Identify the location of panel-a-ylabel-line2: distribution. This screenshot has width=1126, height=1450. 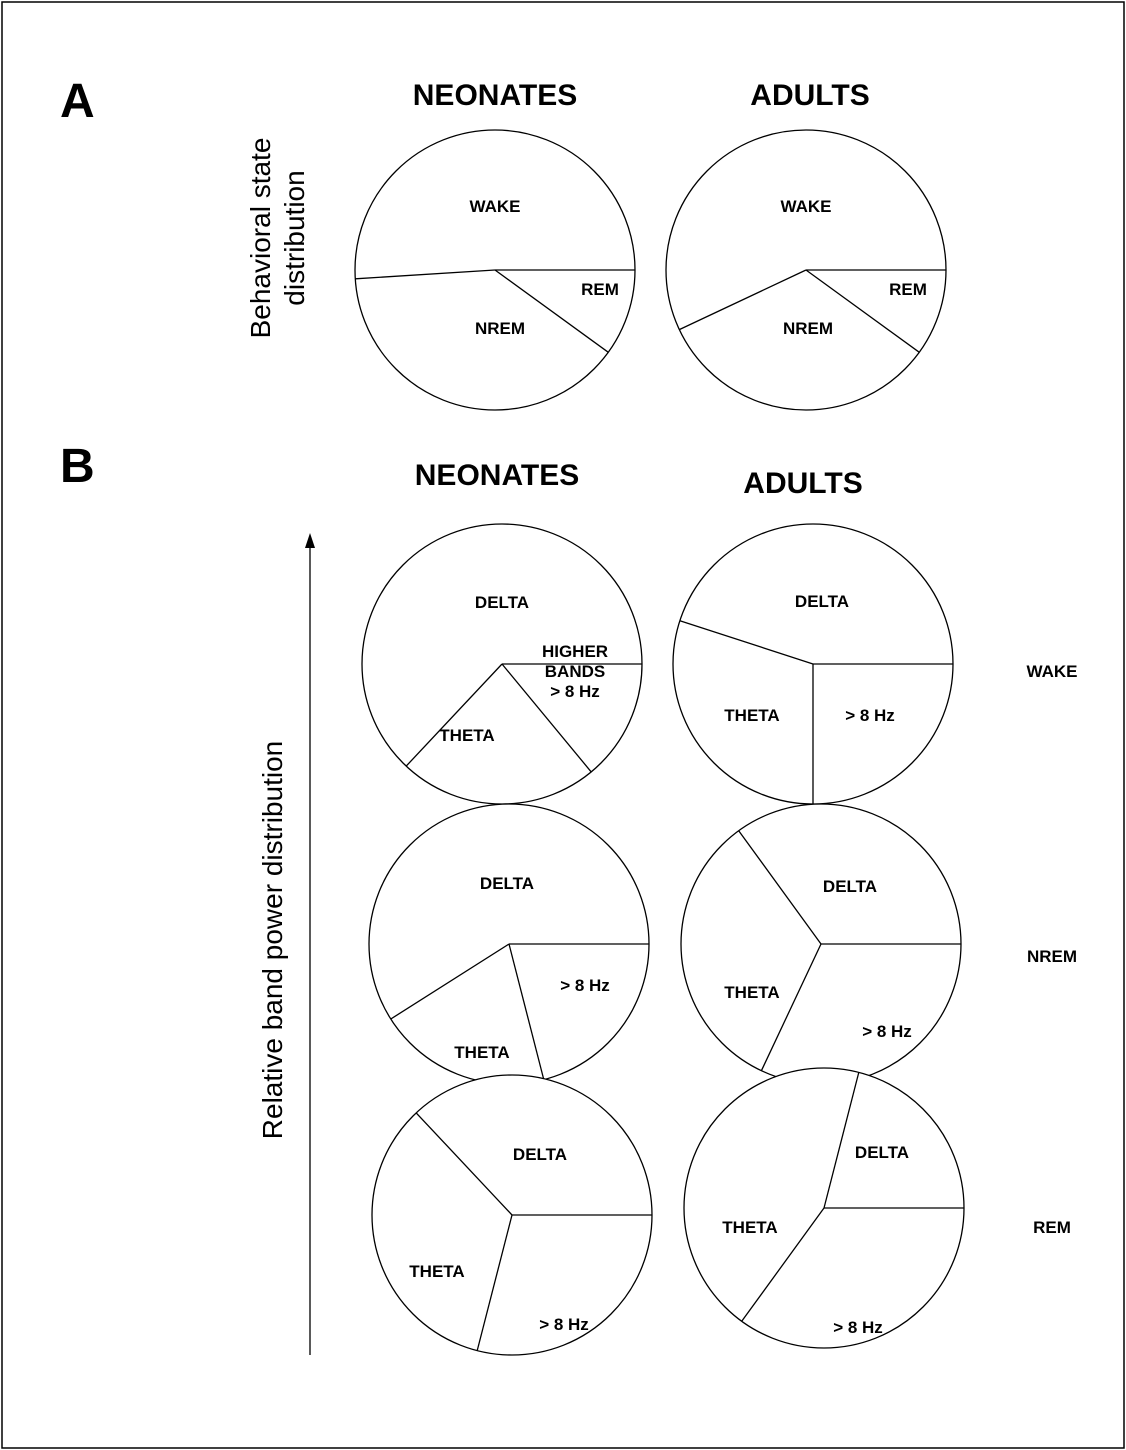
(294, 237).